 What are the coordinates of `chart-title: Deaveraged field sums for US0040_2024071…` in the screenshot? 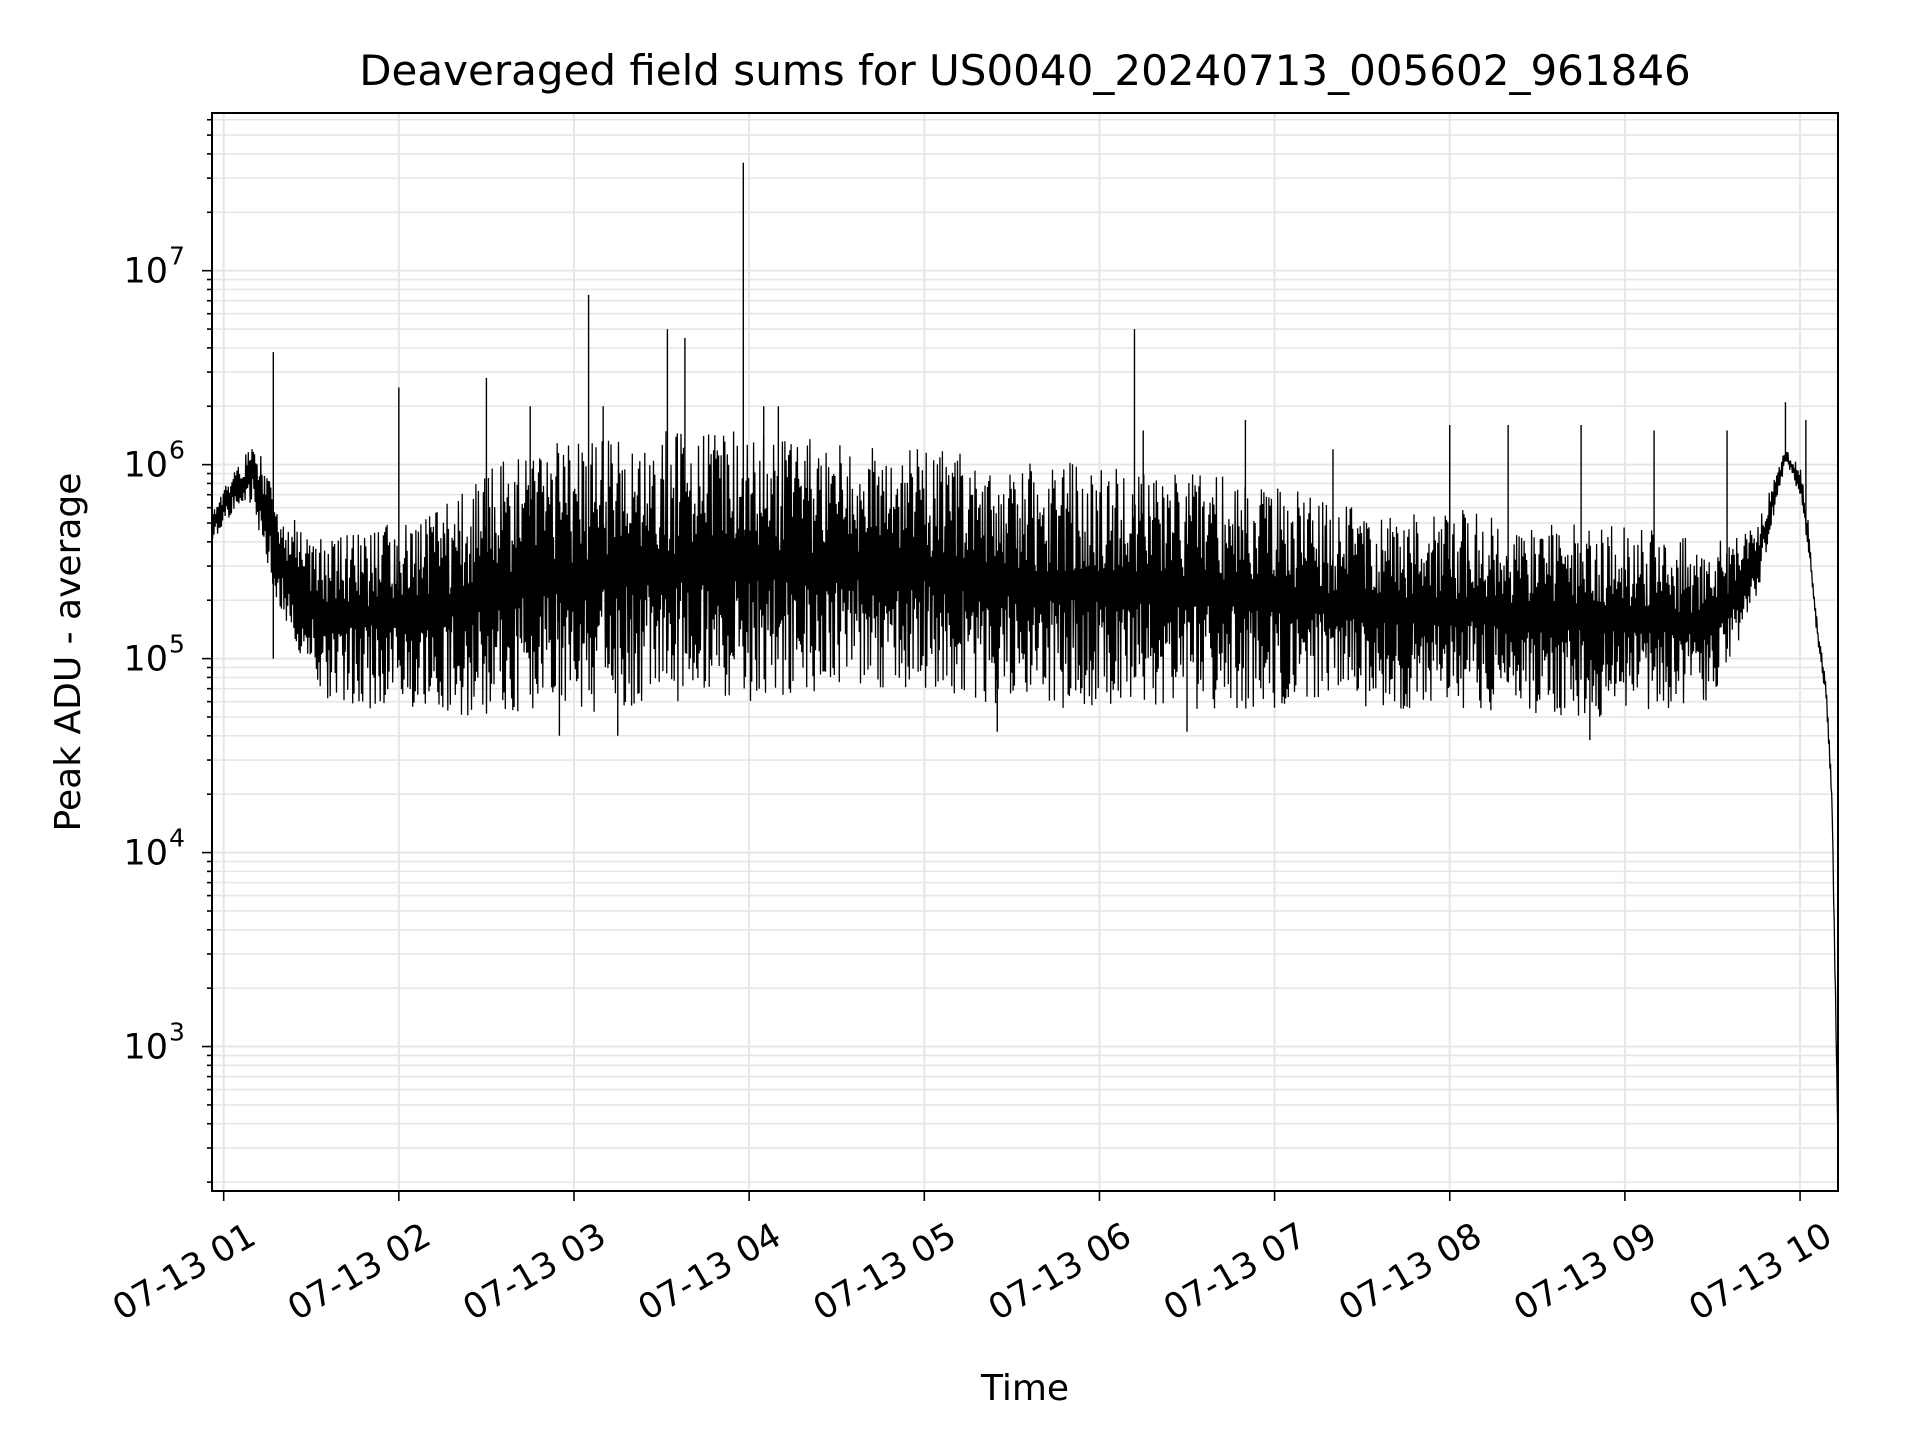 It's located at (1025, 70).